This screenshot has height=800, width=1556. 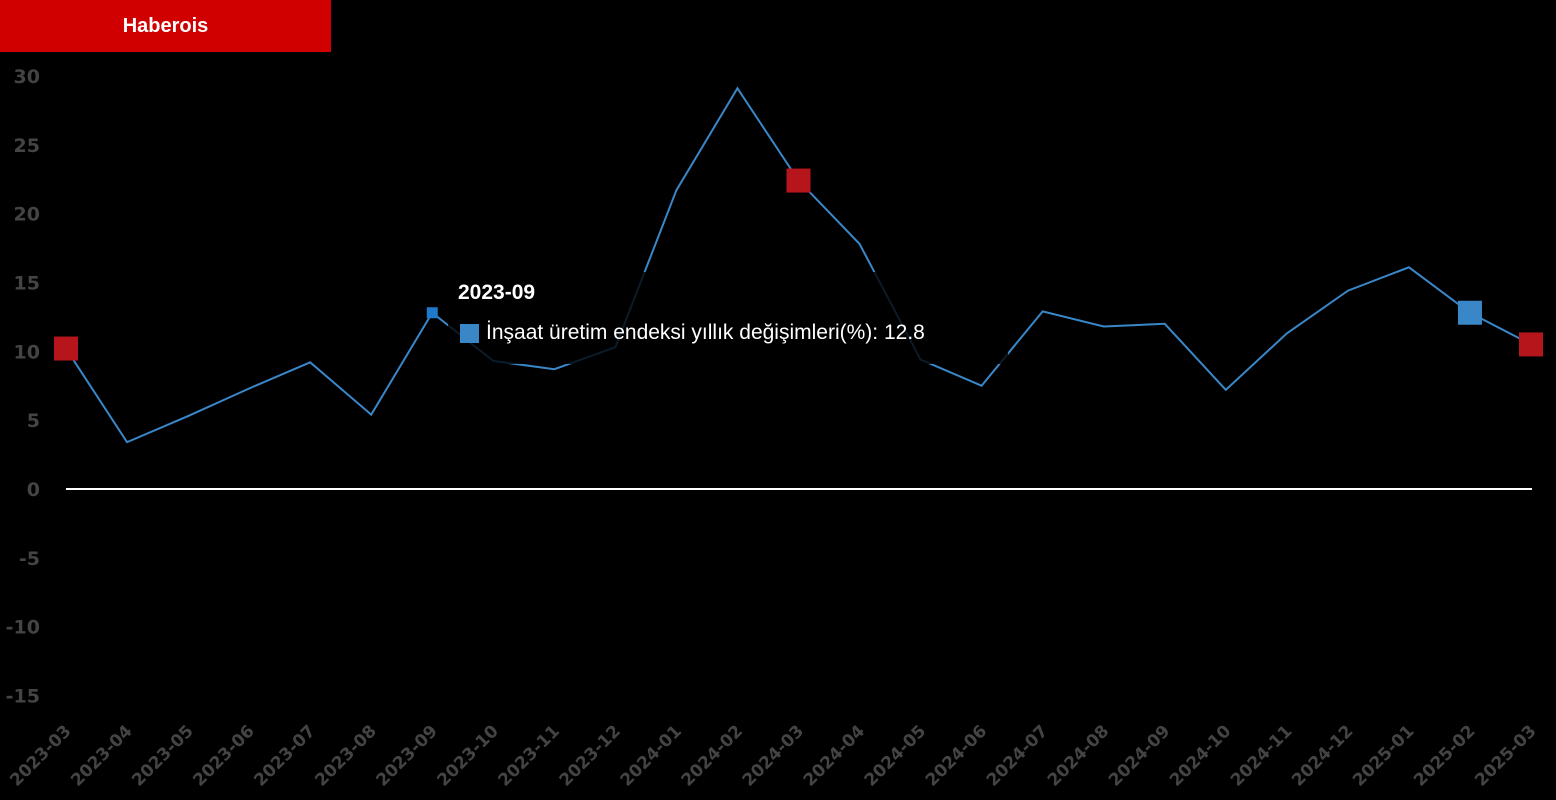 I want to click on x-tick-label: 2024-07, so click(x=1017, y=755).